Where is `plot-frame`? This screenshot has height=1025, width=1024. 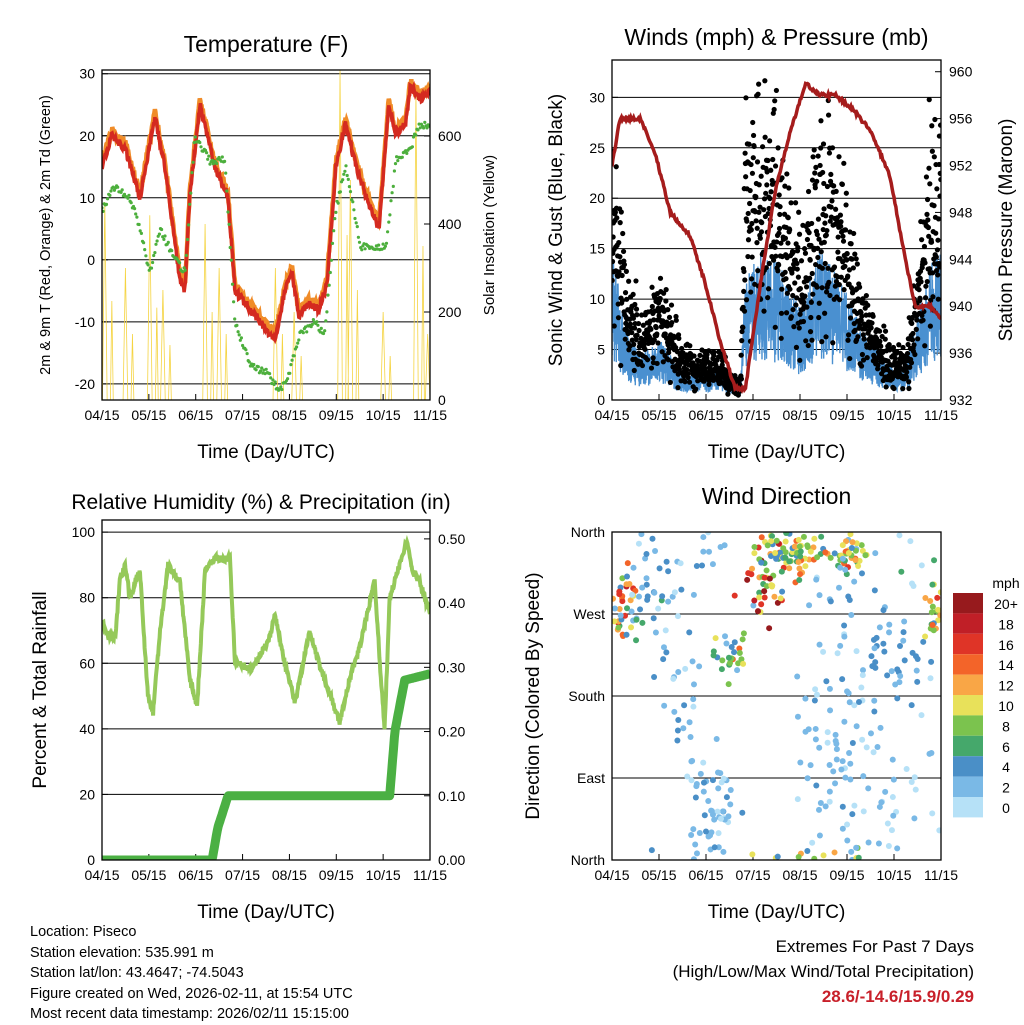
plot-frame is located at coordinates (776, 230).